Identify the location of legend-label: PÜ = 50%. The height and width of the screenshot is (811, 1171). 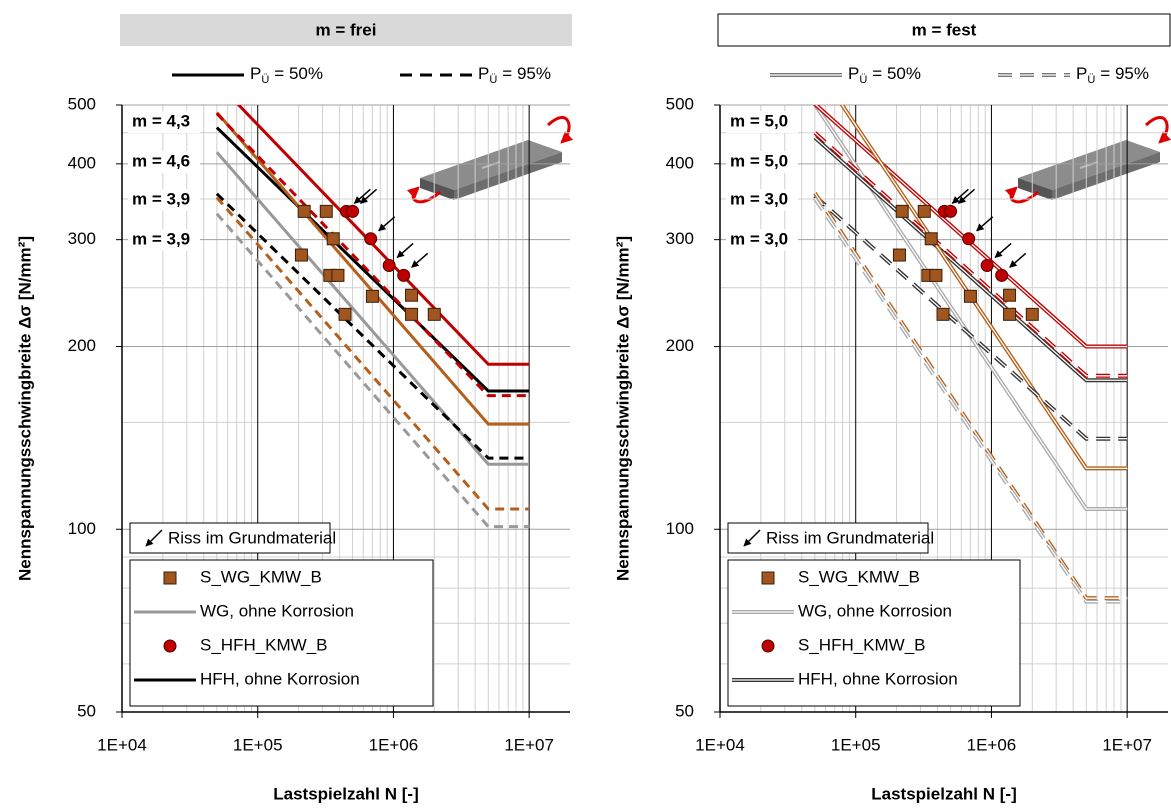
(286, 74).